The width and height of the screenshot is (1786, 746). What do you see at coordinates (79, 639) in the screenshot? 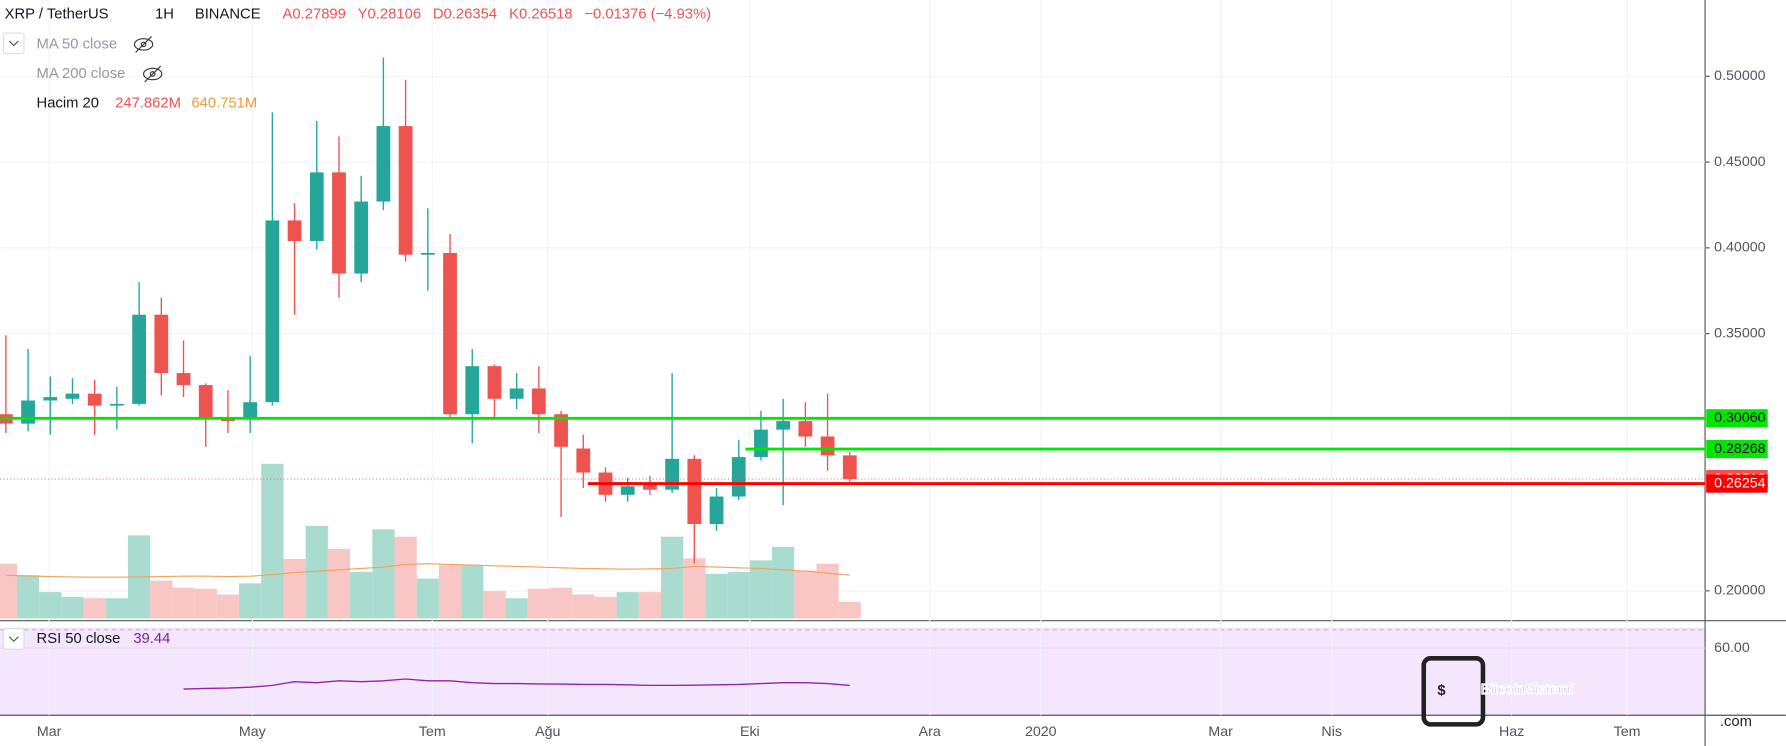
I see `rsi-label: RSI 50 close` at bounding box center [79, 639].